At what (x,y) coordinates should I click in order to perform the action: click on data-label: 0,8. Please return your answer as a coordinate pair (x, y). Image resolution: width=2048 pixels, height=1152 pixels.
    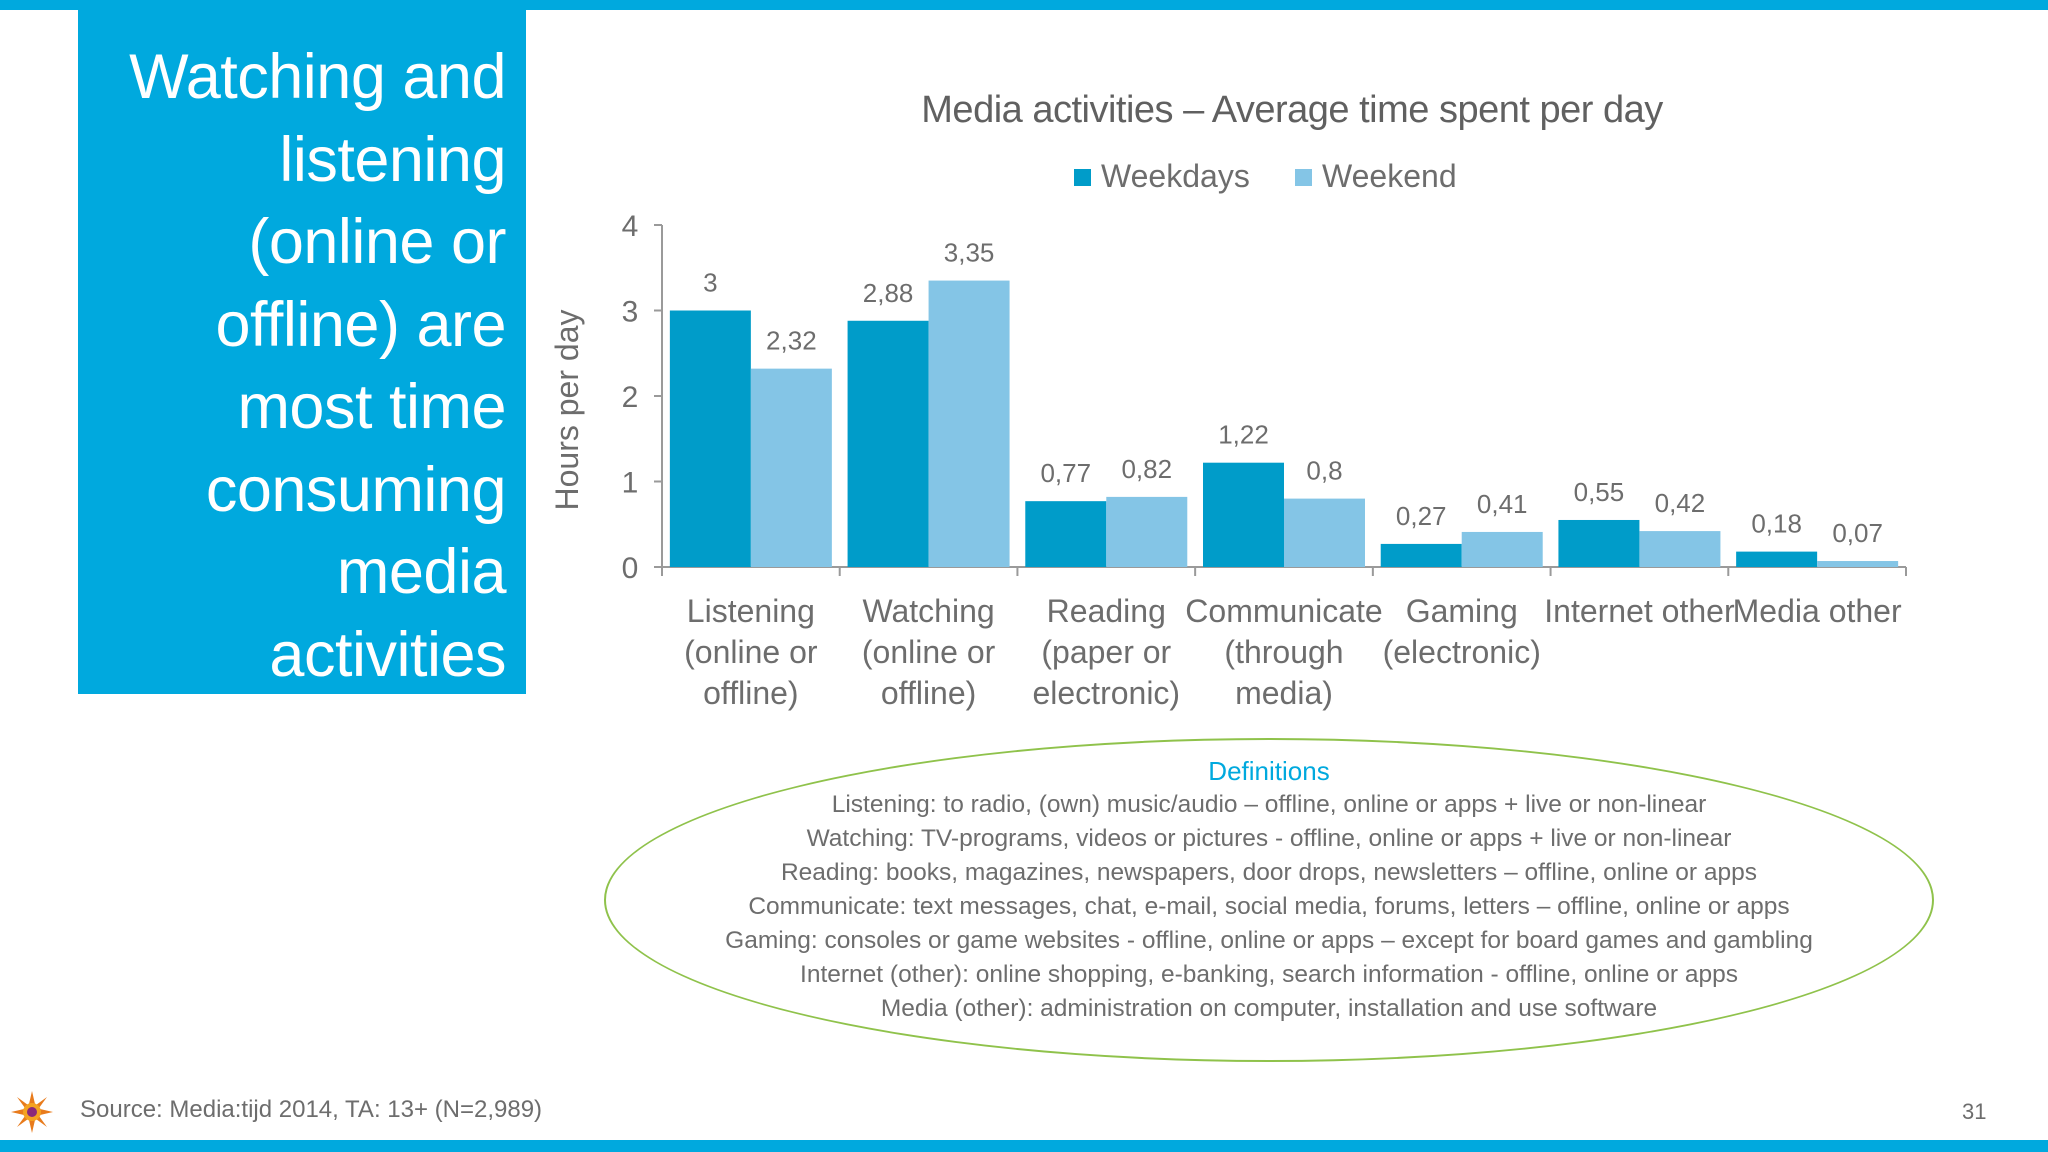
    Looking at the image, I should click on (1324, 471).